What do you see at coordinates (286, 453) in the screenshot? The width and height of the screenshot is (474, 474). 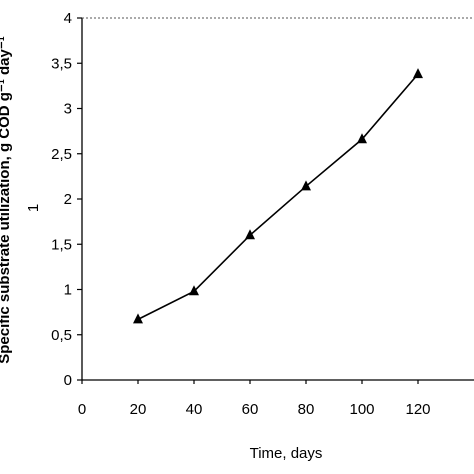 I see `x-axis-label: Time, days` at bounding box center [286, 453].